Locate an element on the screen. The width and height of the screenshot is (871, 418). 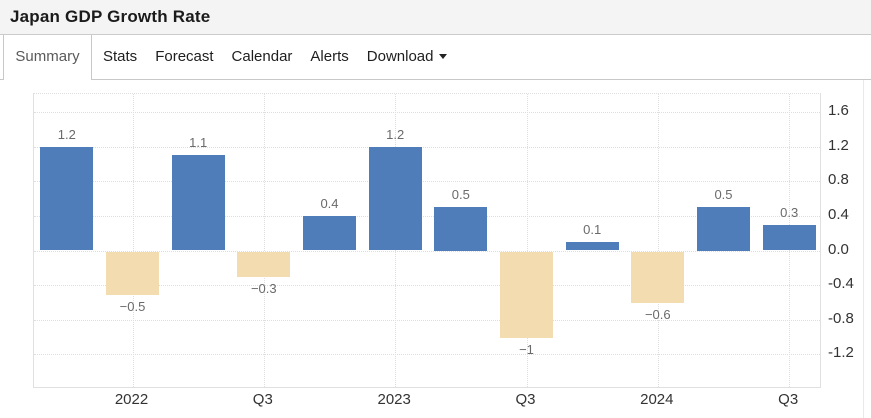
bar-value-label: −0.5 is located at coordinates (132, 306).